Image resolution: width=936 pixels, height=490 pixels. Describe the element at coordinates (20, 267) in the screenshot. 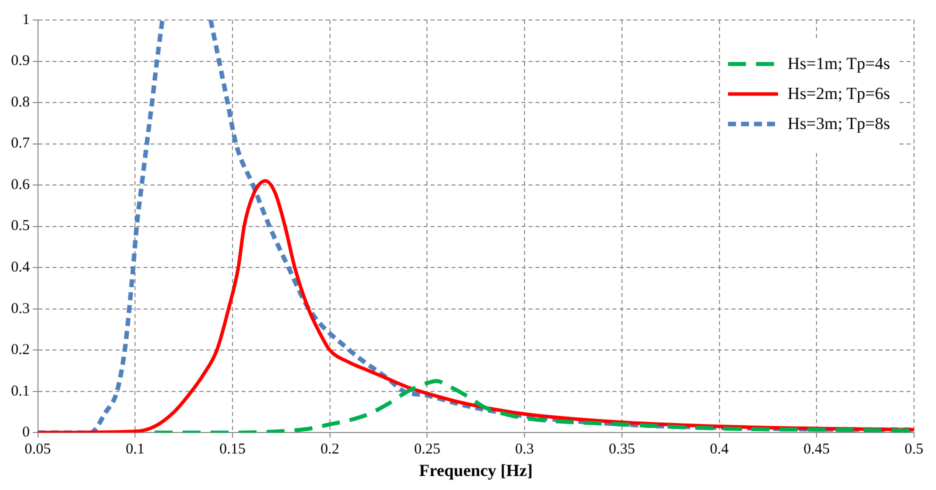

I see `y-tick-label: 0.4` at that location.